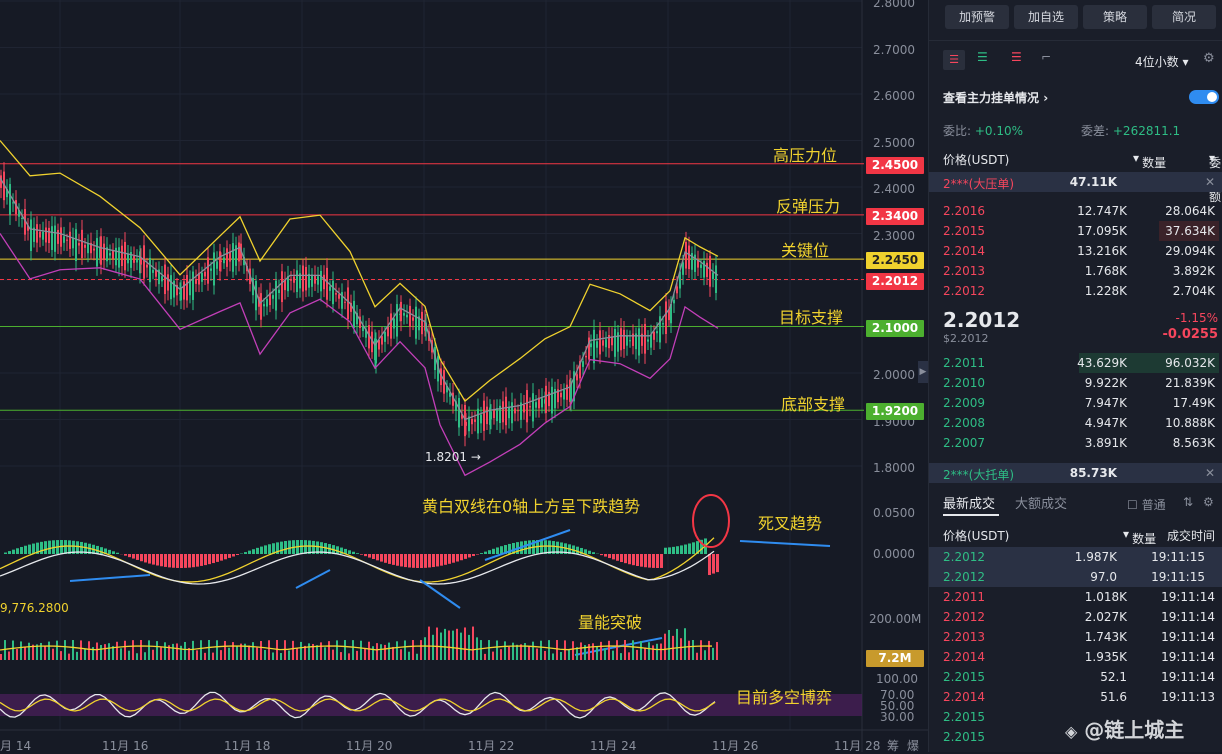  What do you see at coordinates (313, 579) in the screenshot?
I see `annotation-arrow` at bounding box center [313, 579].